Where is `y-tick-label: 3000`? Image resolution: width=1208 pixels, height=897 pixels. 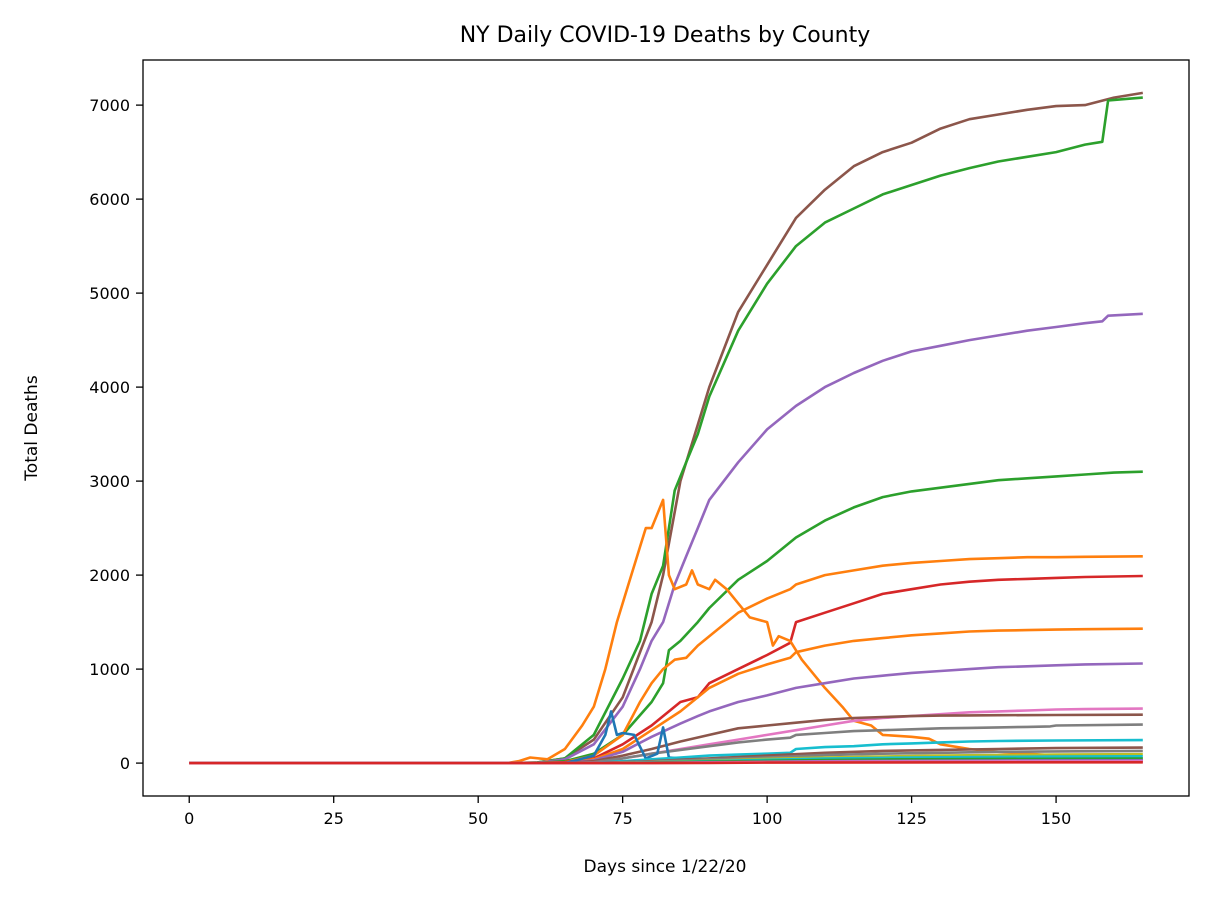
y-tick-label: 3000 is located at coordinates (109, 481).